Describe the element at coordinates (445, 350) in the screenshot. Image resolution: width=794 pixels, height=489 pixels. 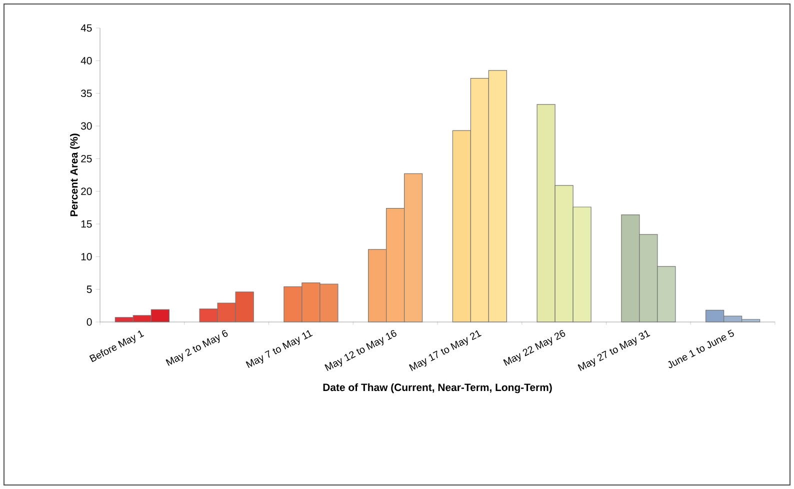
I see `x-tick-label: May 17 to May 21` at that location.